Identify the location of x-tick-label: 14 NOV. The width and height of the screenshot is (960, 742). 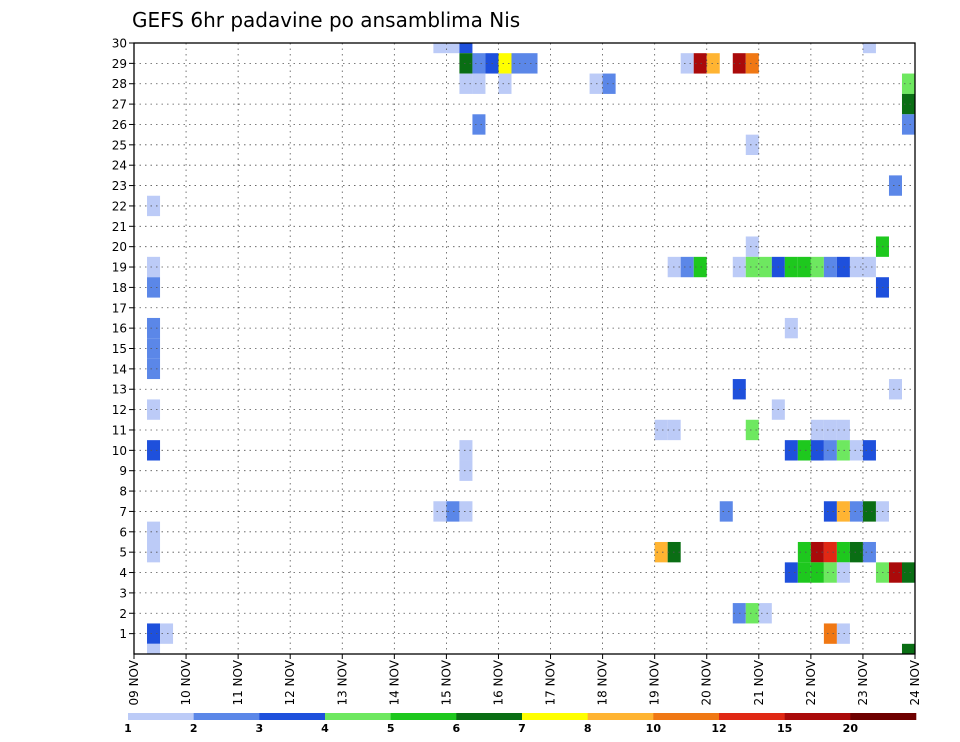
(394, 682).